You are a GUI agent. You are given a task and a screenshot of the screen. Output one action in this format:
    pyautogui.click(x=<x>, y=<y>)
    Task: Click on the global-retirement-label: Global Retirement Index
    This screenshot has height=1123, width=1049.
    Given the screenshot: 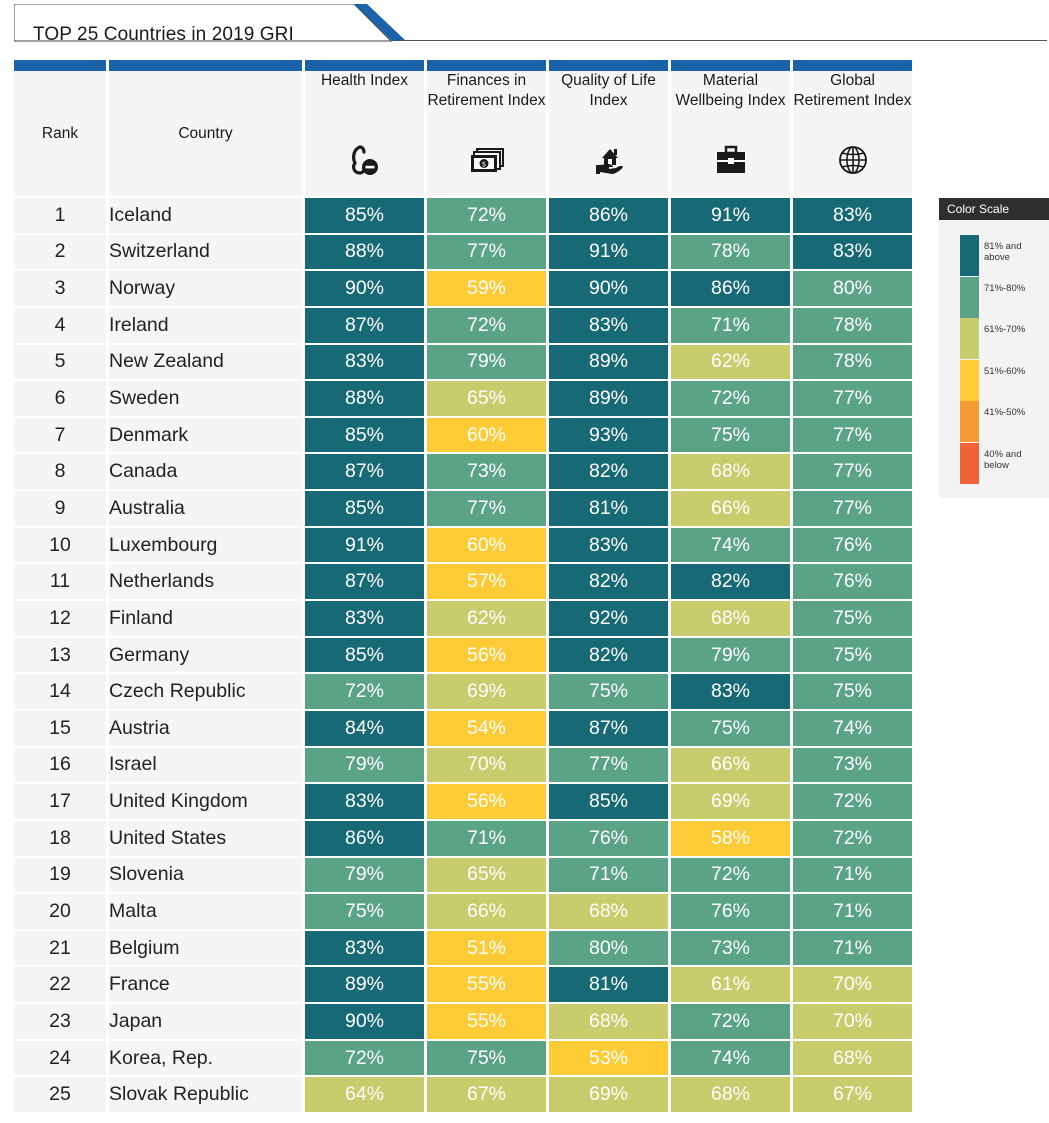 What is the action you would take?
    pyautogui.click(x=852, y=90)
    